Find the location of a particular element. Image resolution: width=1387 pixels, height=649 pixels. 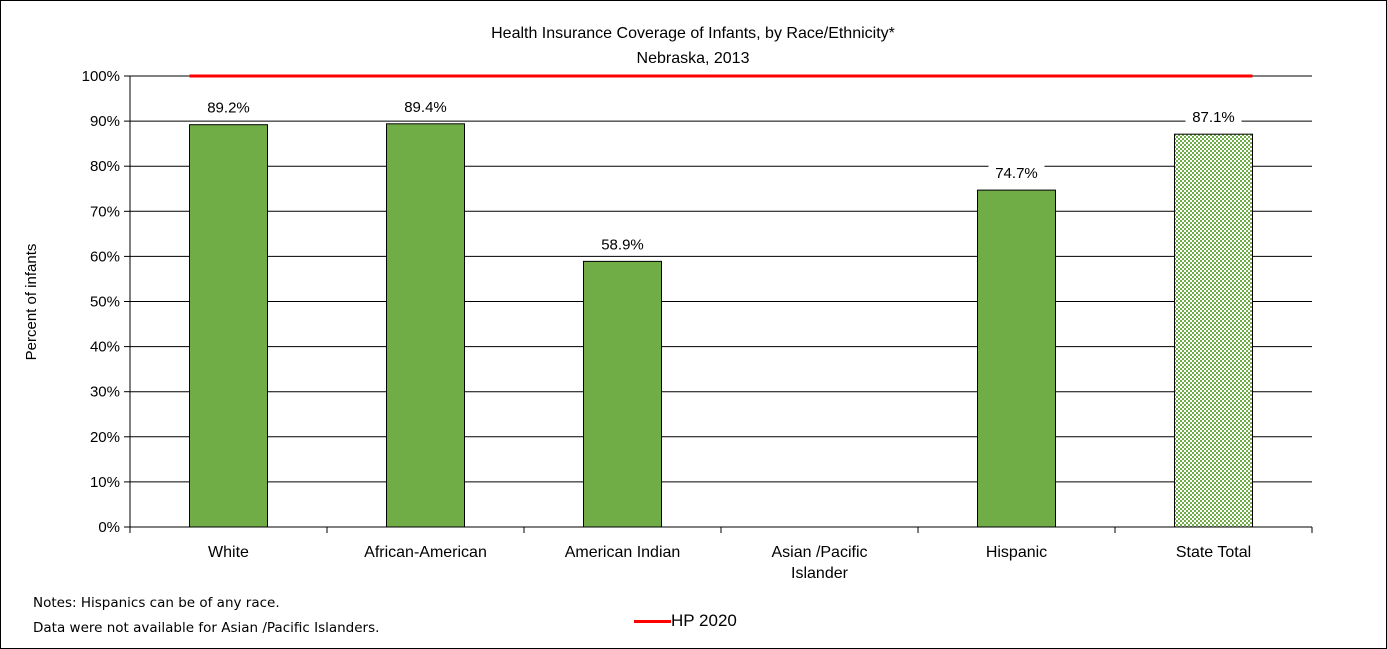

data-label-4: 74.7% is located at coordinates (1016, 173).